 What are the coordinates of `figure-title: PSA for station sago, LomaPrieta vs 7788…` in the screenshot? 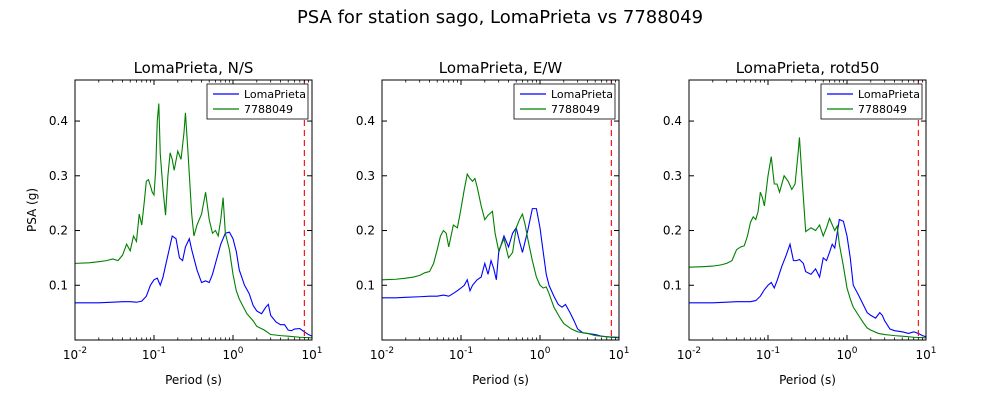 It's located at (500, 17).